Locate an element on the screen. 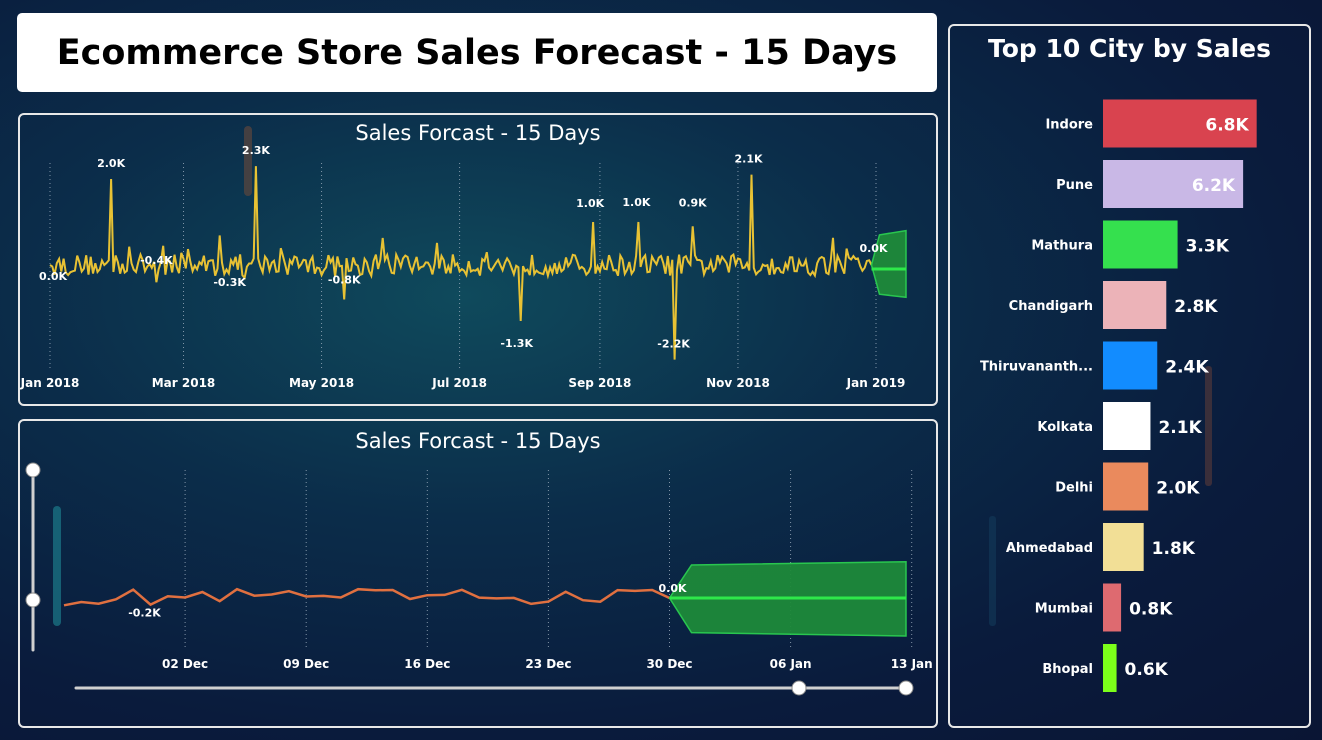 Image resolution: width=1322 pixels, height=740 pixels. x-tick-label: May 2018 is located at coordinates (321, 383).